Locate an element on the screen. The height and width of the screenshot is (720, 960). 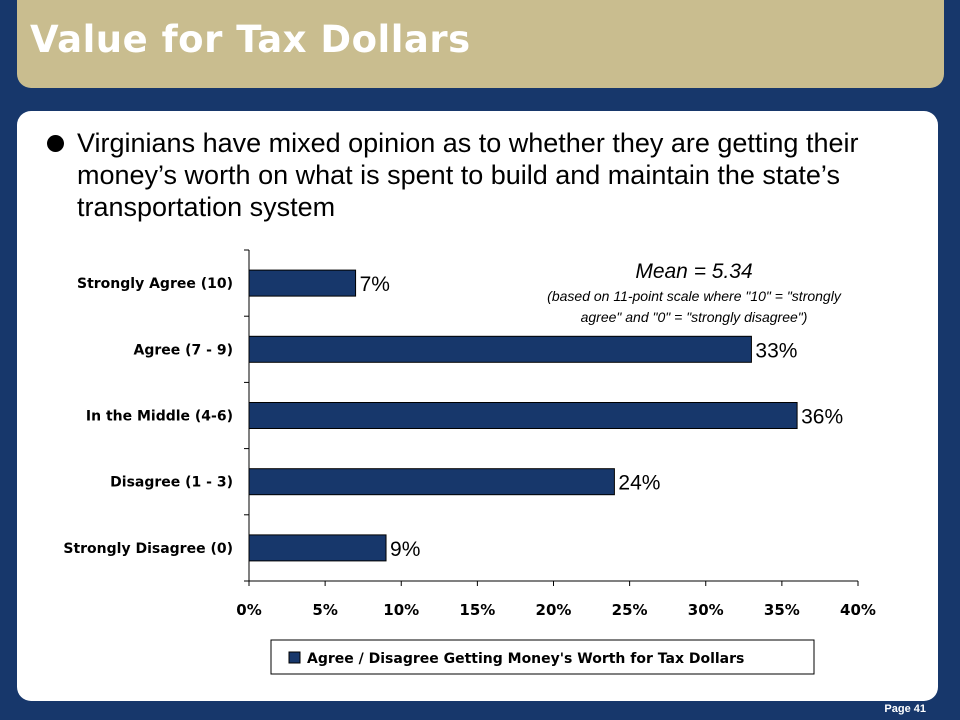
scale-note-line2: agree" and "0" = "strongly disagree") is located at coordinates (694, 317).